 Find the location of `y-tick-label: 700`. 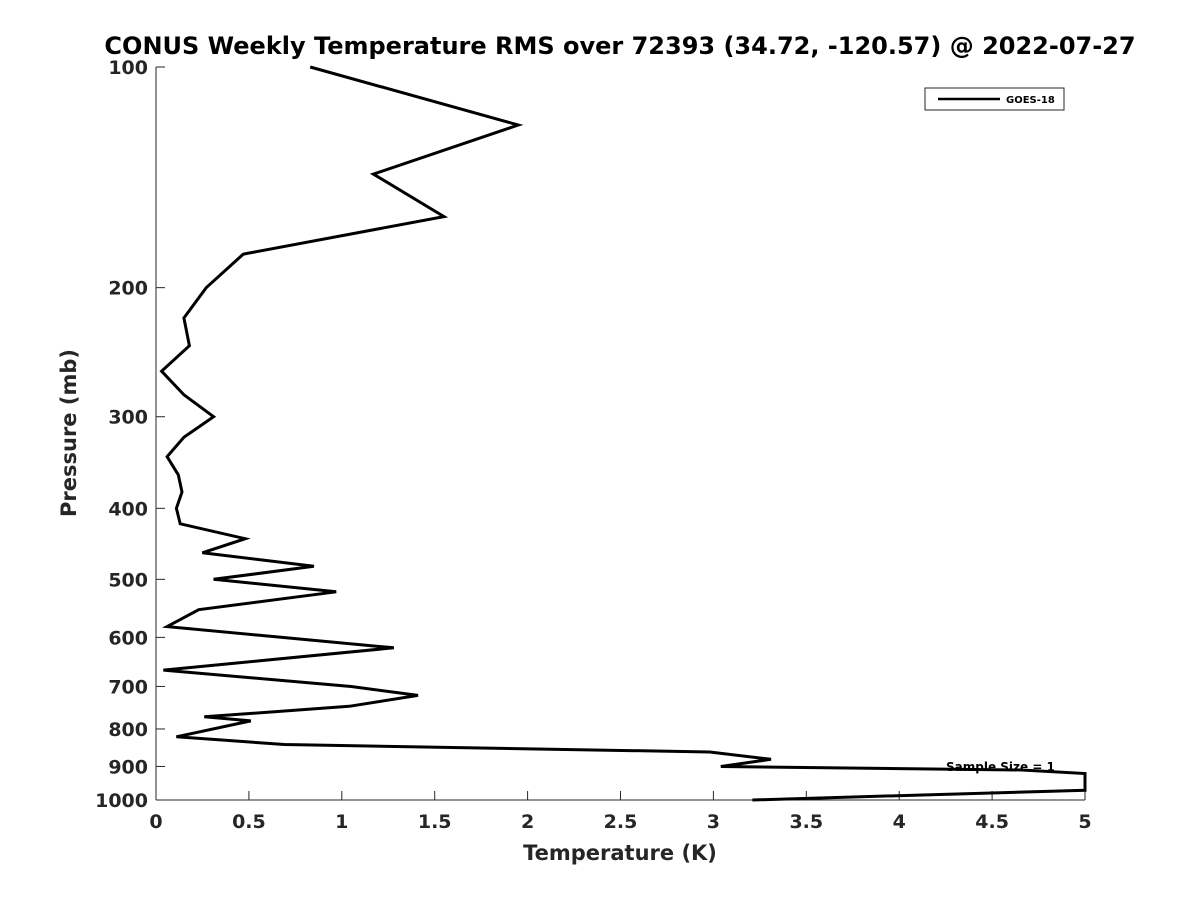

y-tick-label: 700 is located at coordinates (128, 687).